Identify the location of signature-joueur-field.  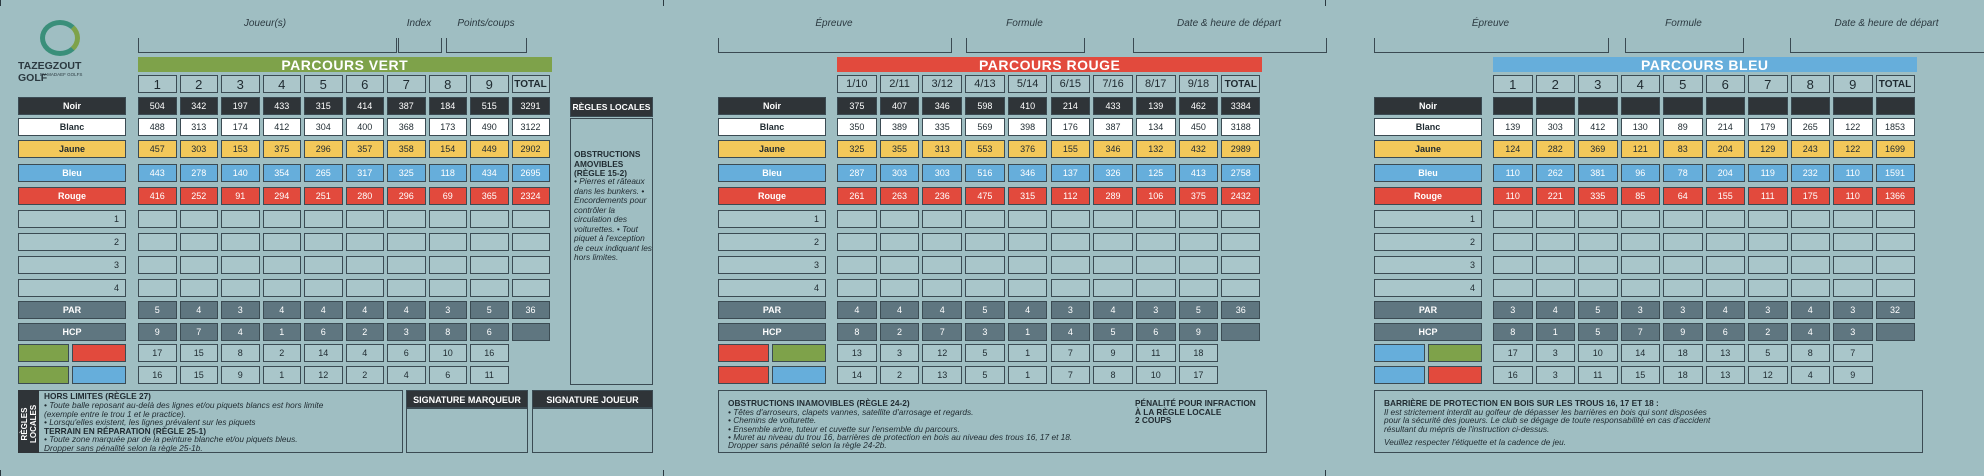
(592, 430).